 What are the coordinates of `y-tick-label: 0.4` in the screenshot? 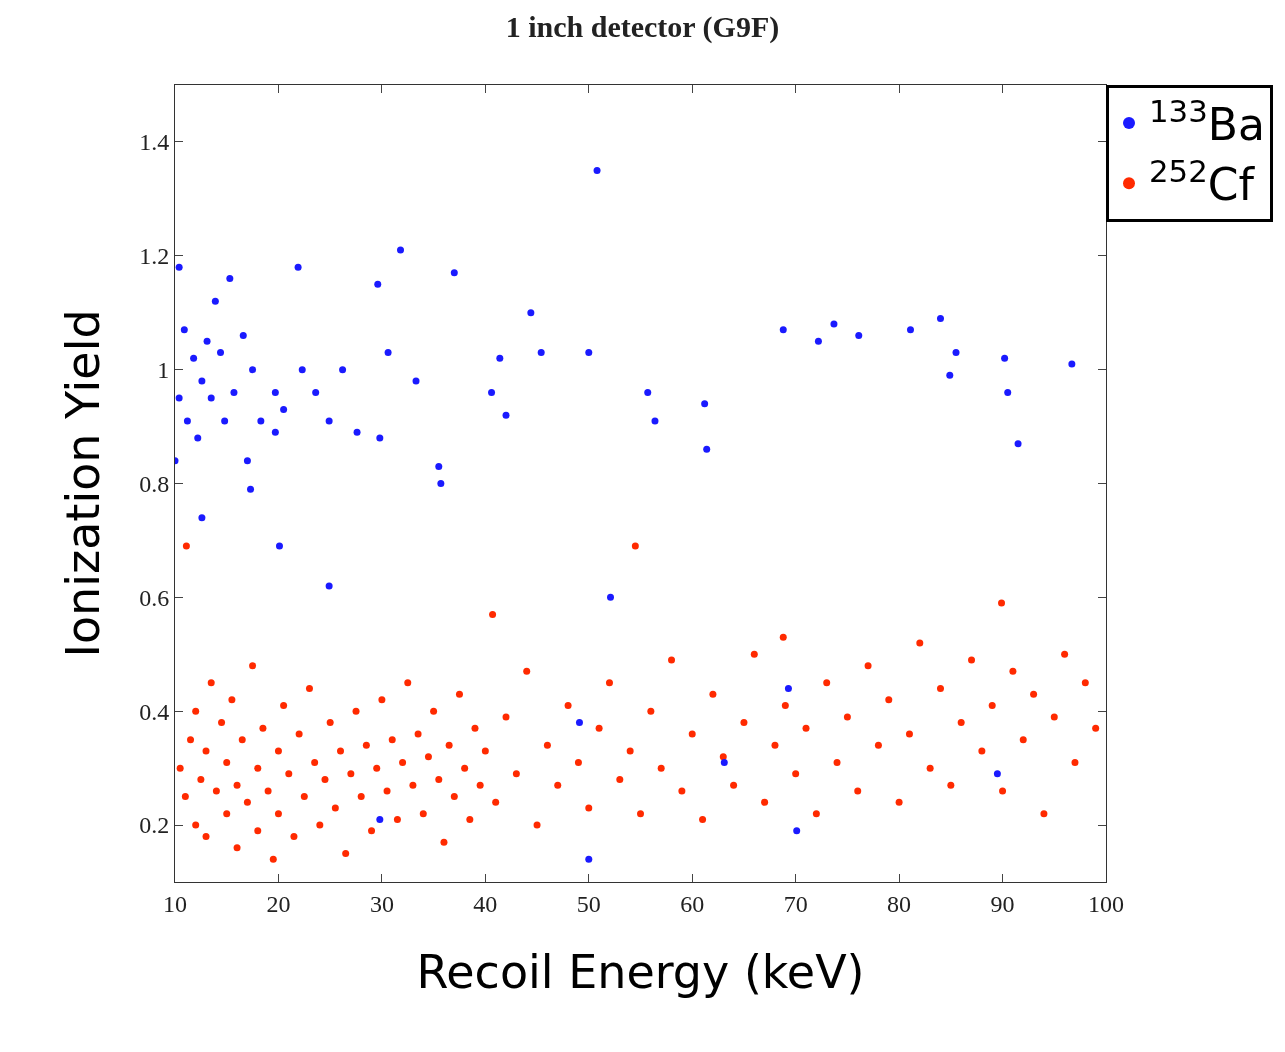 It's located at (154, 711).